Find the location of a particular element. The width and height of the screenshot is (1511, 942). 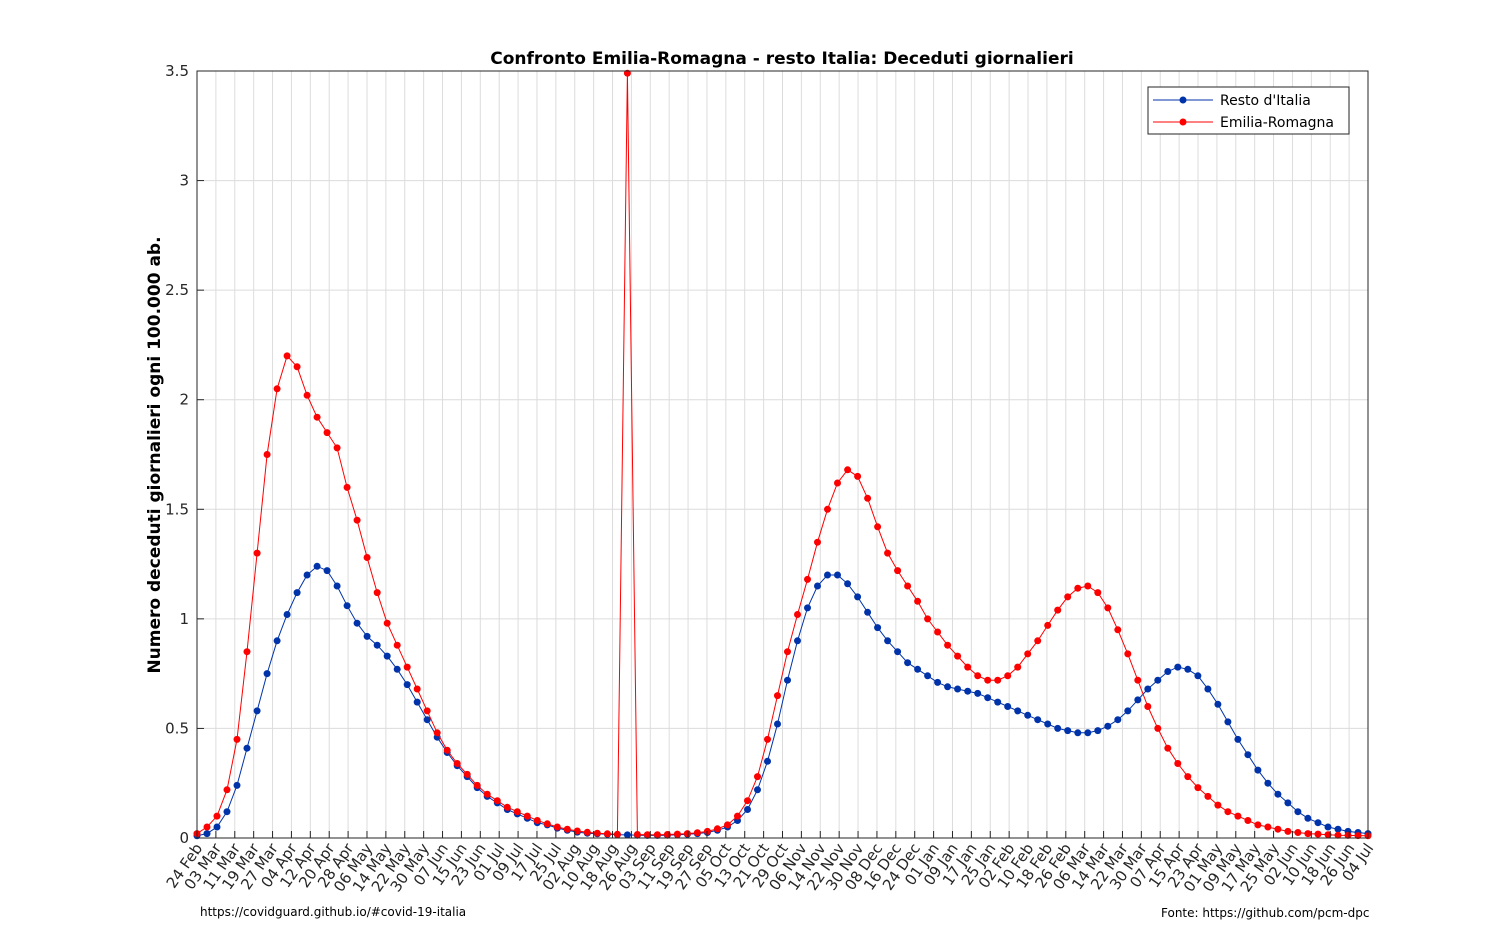

legend-label-emilia-romagna: Emilia-Romagna is located at coordinates (1277, 123).